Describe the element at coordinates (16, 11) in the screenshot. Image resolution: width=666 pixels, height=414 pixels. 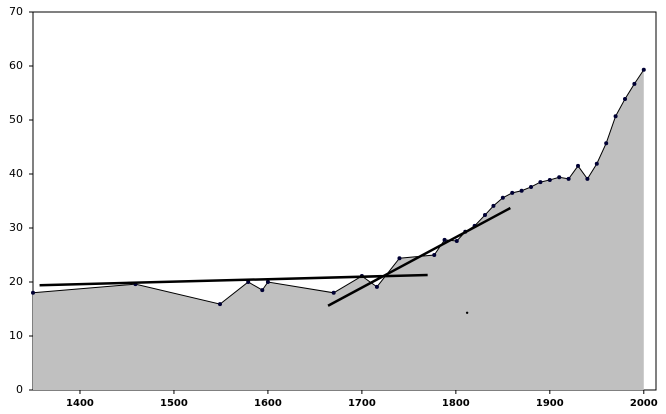
I see `y-tick-label: 70` at that location.